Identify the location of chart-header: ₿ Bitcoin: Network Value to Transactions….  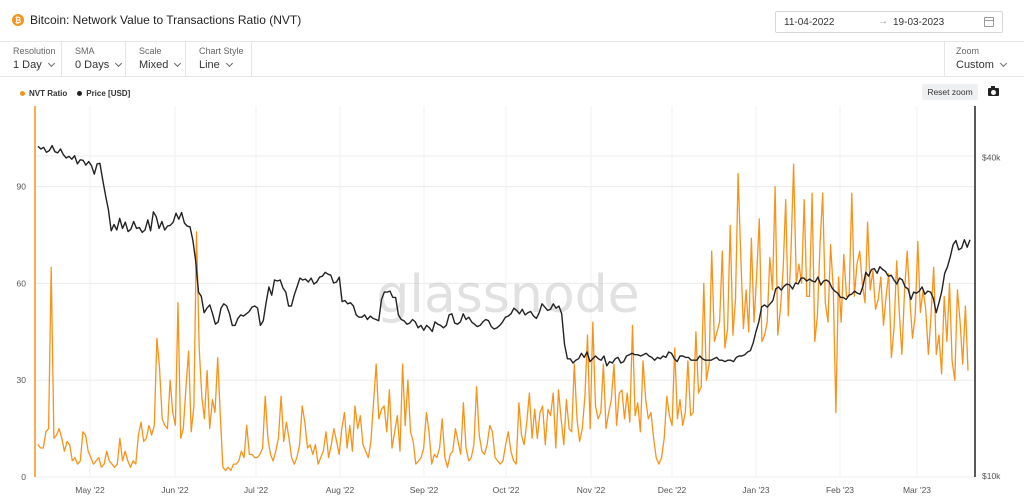
(512, 21).